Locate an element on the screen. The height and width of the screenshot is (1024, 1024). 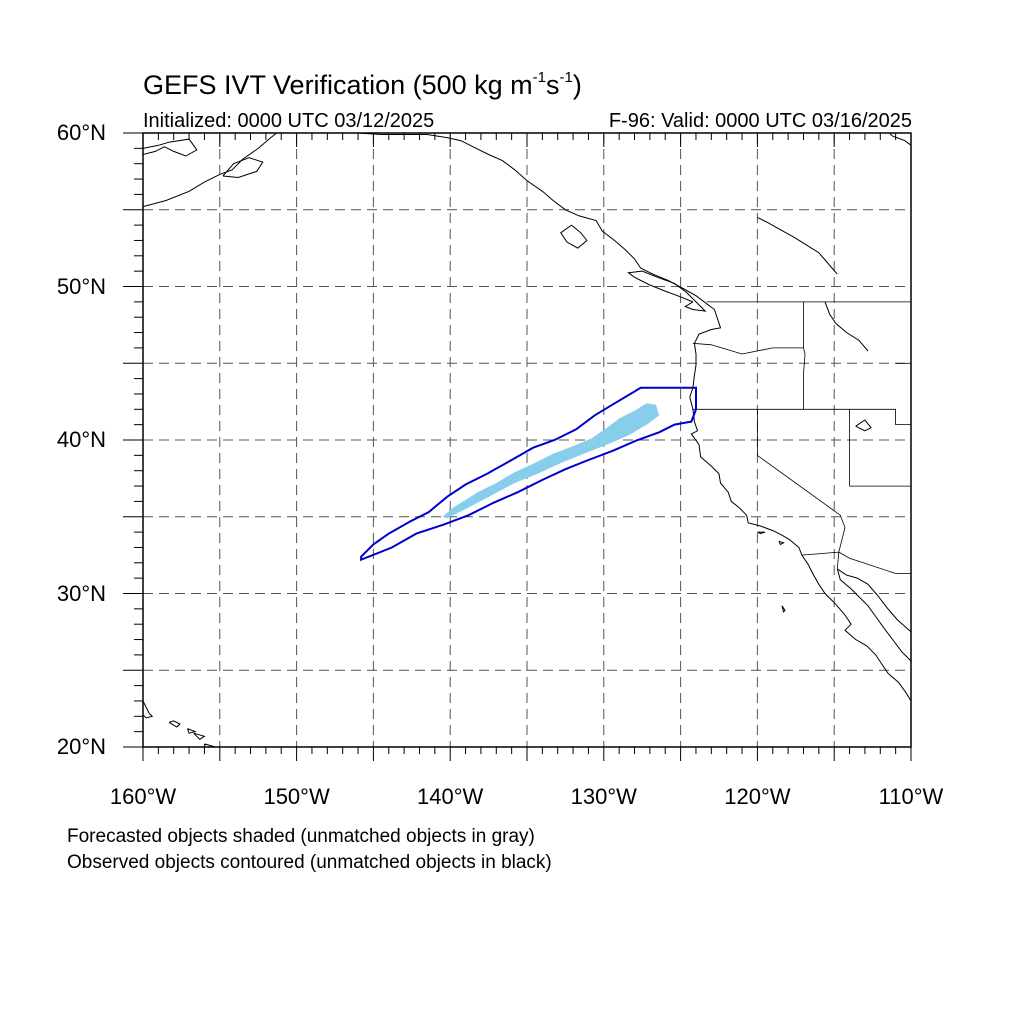
lon-tick-label: 130°W is located at coordinates (603, 796).